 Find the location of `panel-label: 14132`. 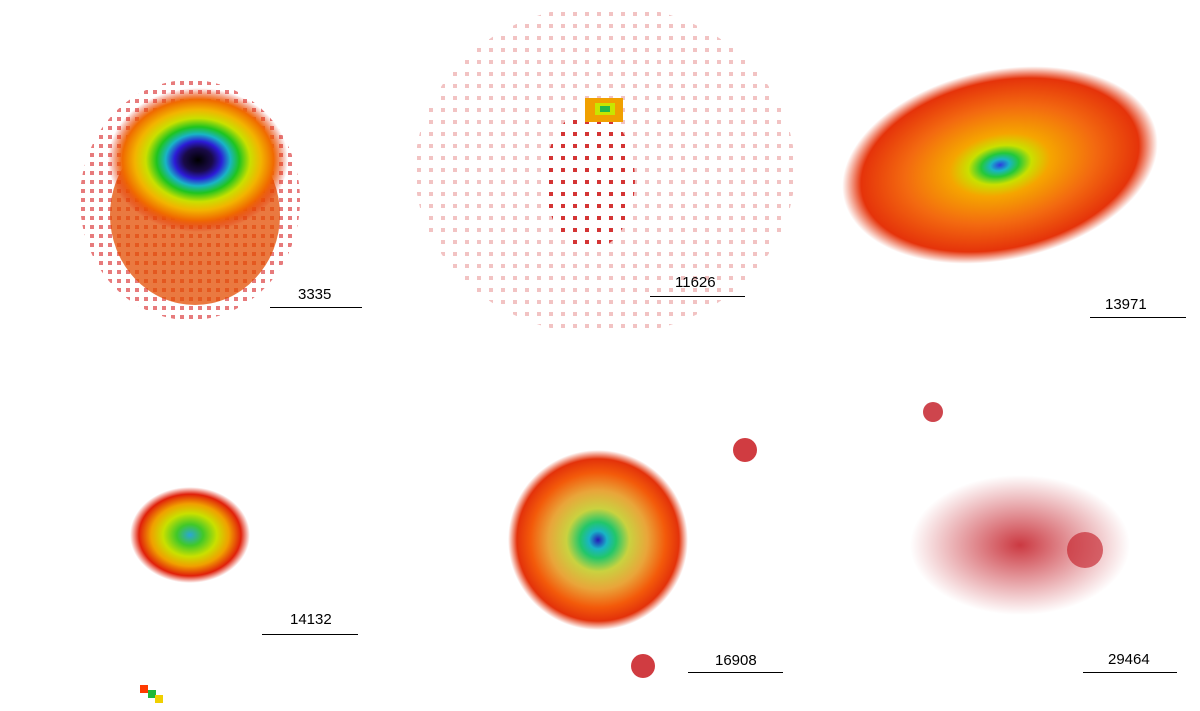

panel-label: 14132 is located at coordinates (311, 619).